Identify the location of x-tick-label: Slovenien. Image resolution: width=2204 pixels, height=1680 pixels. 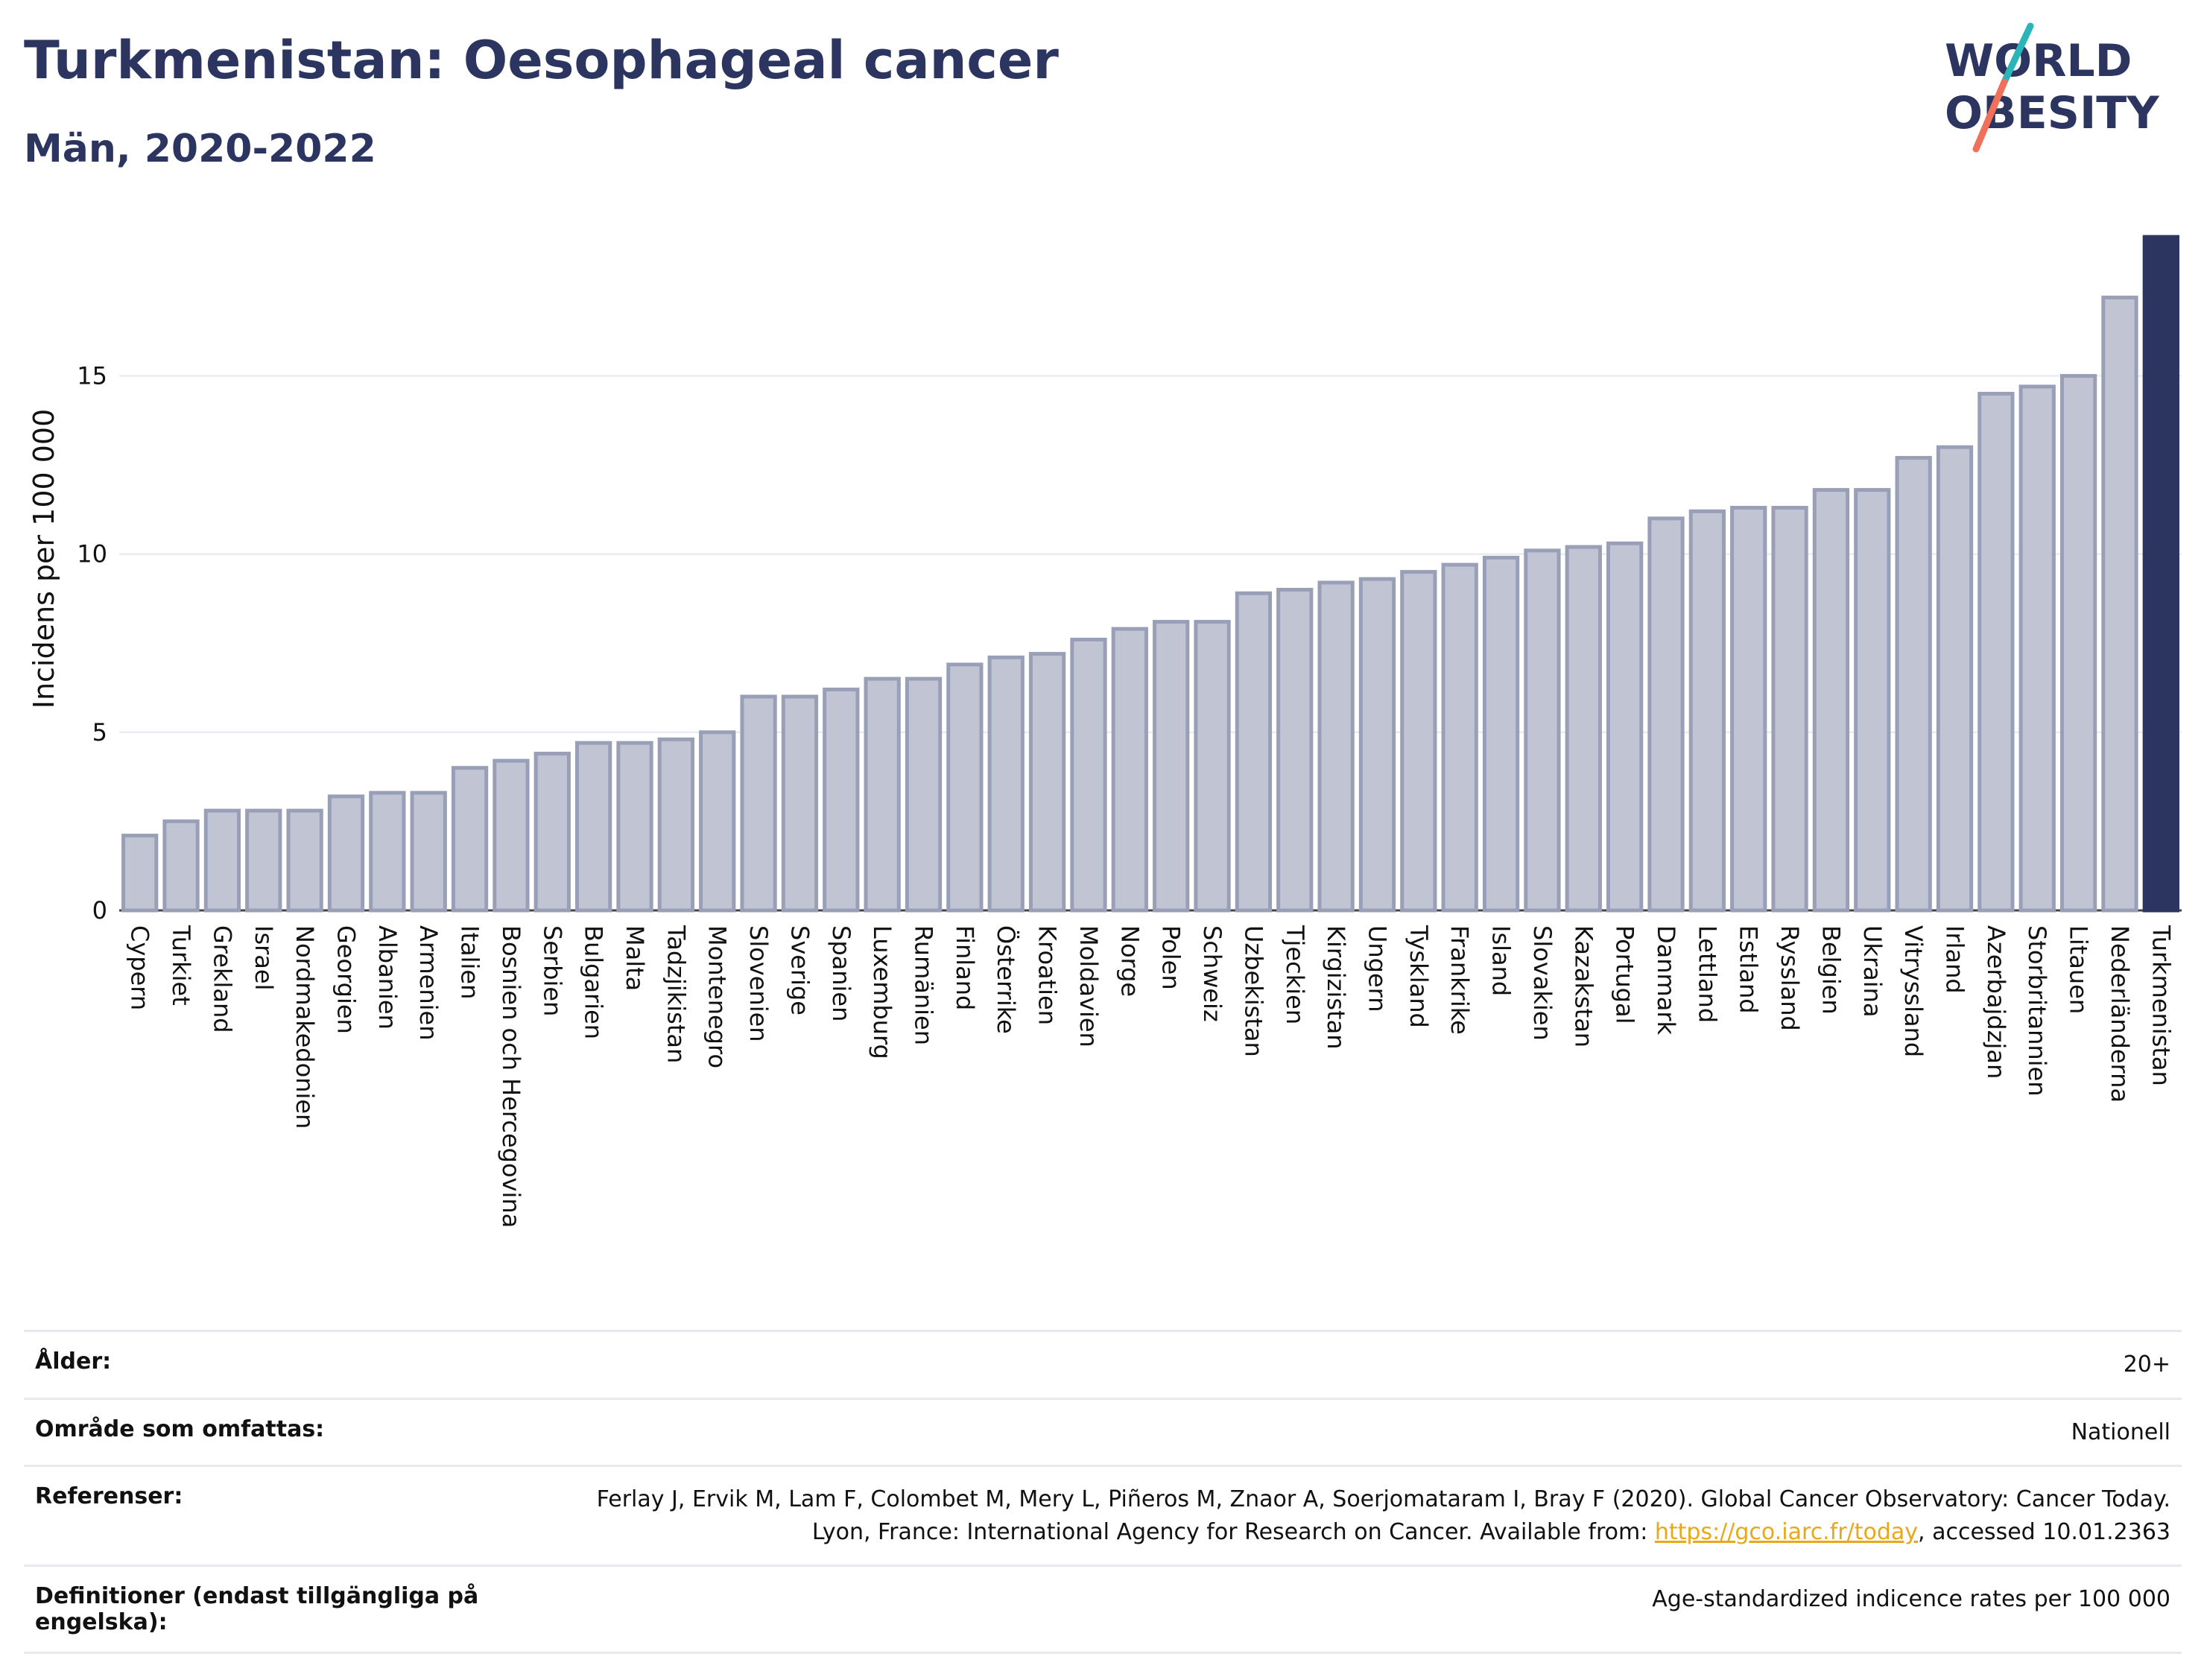
(758, 983).